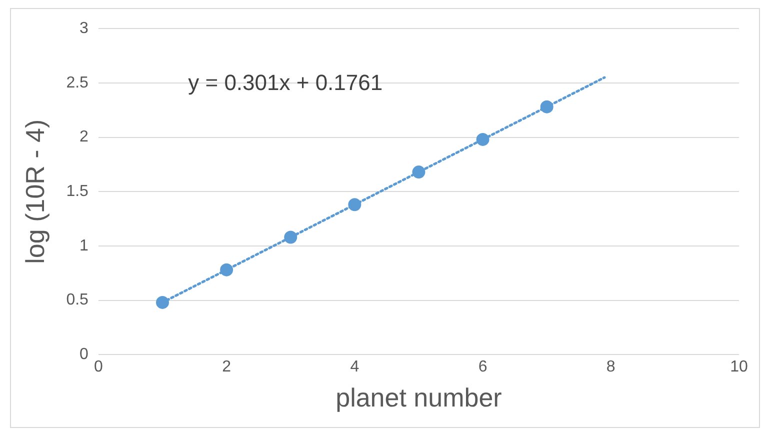 The image size is (766, 432). What do you see at coordinates (84, 29) in the screenshot?
I see `y-tick-label: 3` at bounding box center [84, 29].